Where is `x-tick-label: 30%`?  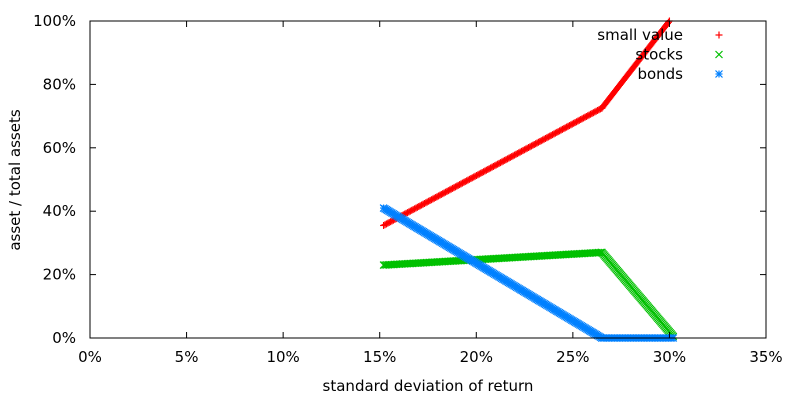
x-tick-label: 30% is located at coordinates (669, 357).